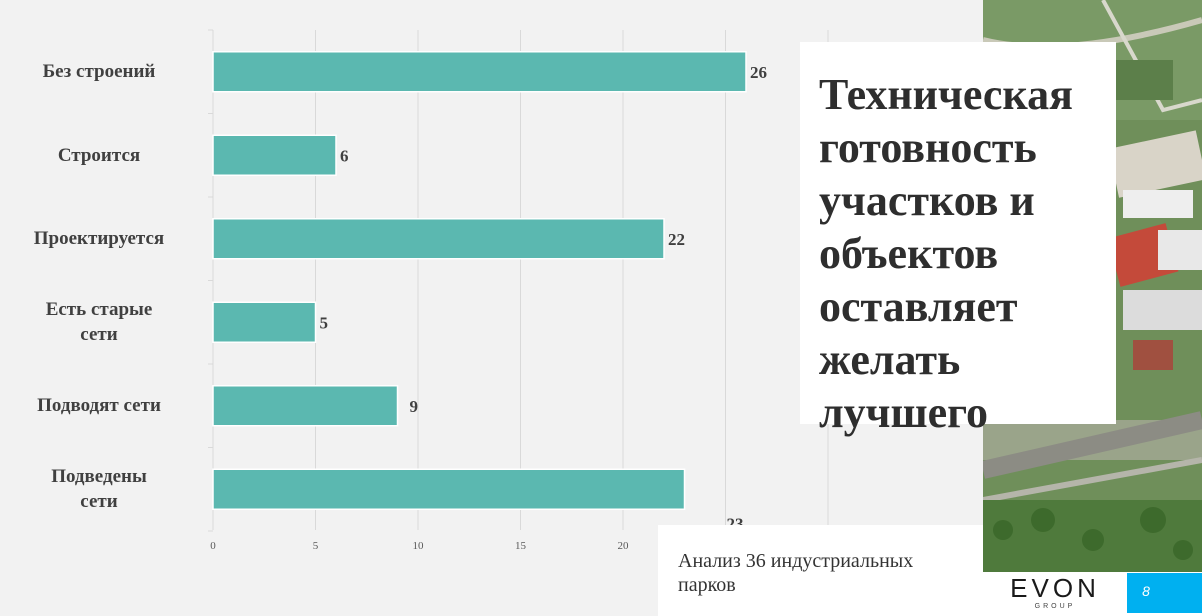 Image resolution: width=1202 pixels, height=616 pixels. What do you see at coordinates (99, 322) in the screenshot?
I see `category-label: Есть старые сети` at bounding box center [99, 322].